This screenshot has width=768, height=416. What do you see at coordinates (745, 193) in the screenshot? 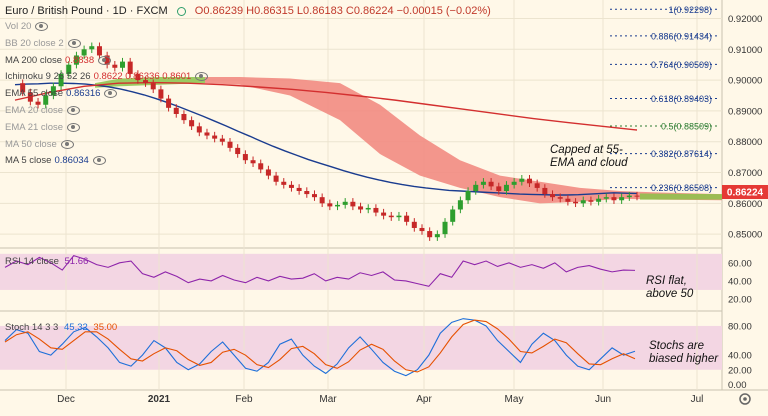
I see `price-tag: 0.86224` at bounding box center [745, 193].